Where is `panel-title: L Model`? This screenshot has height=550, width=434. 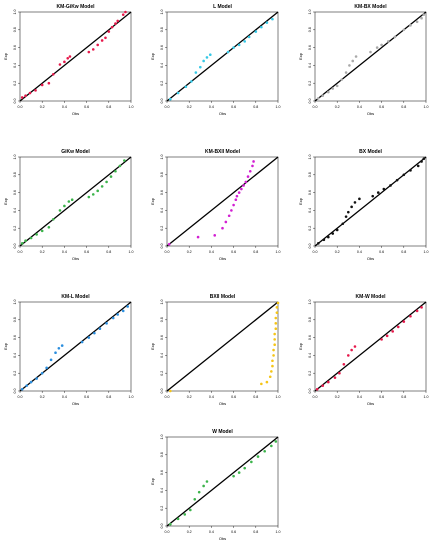 panel-title: L Model is located at coordinates (222, 7).